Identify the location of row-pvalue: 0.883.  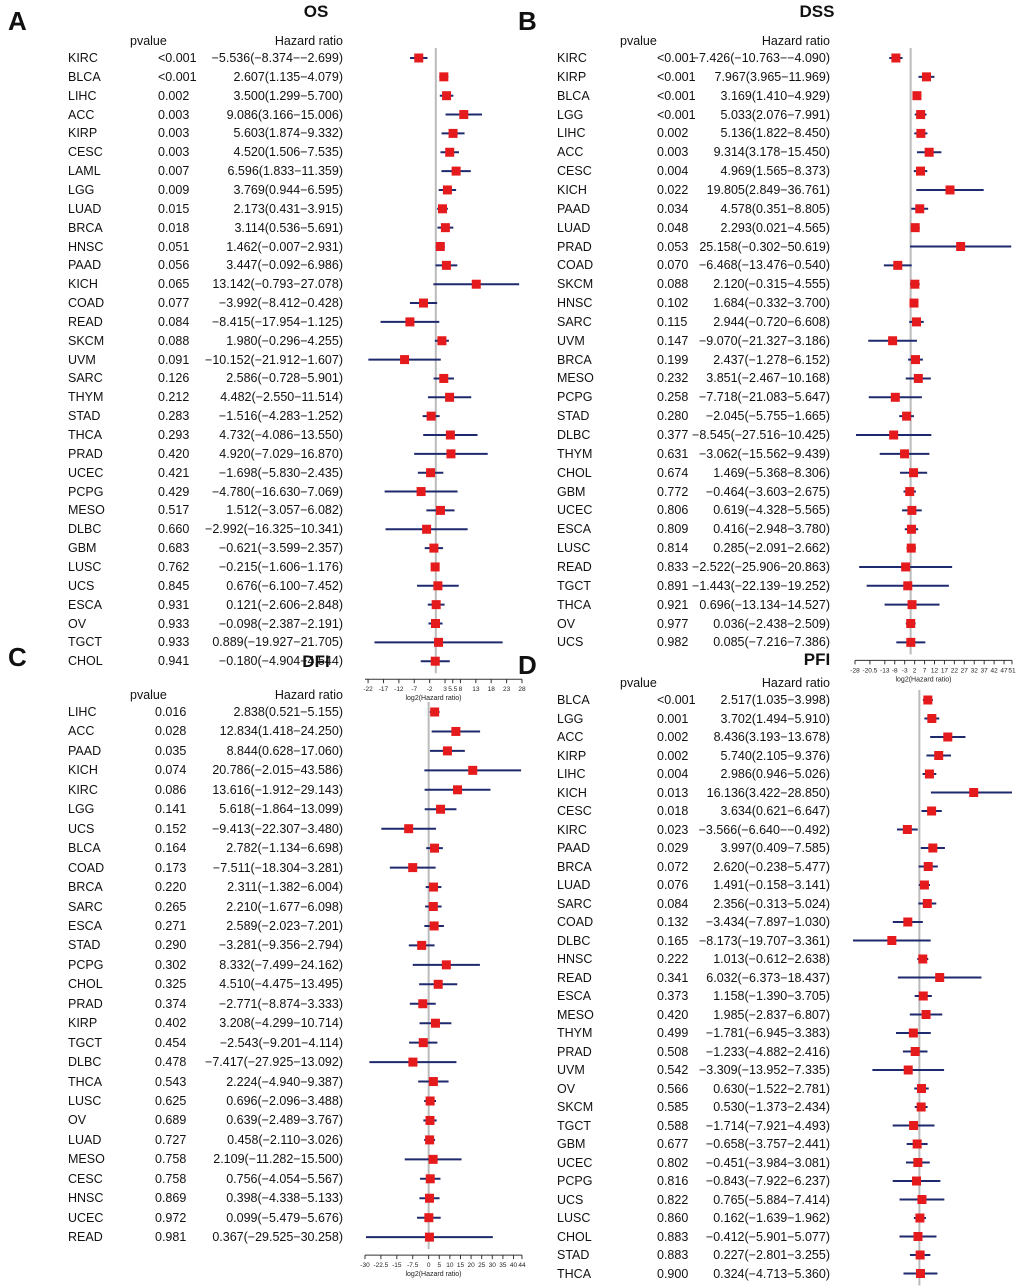
(673, 1255).